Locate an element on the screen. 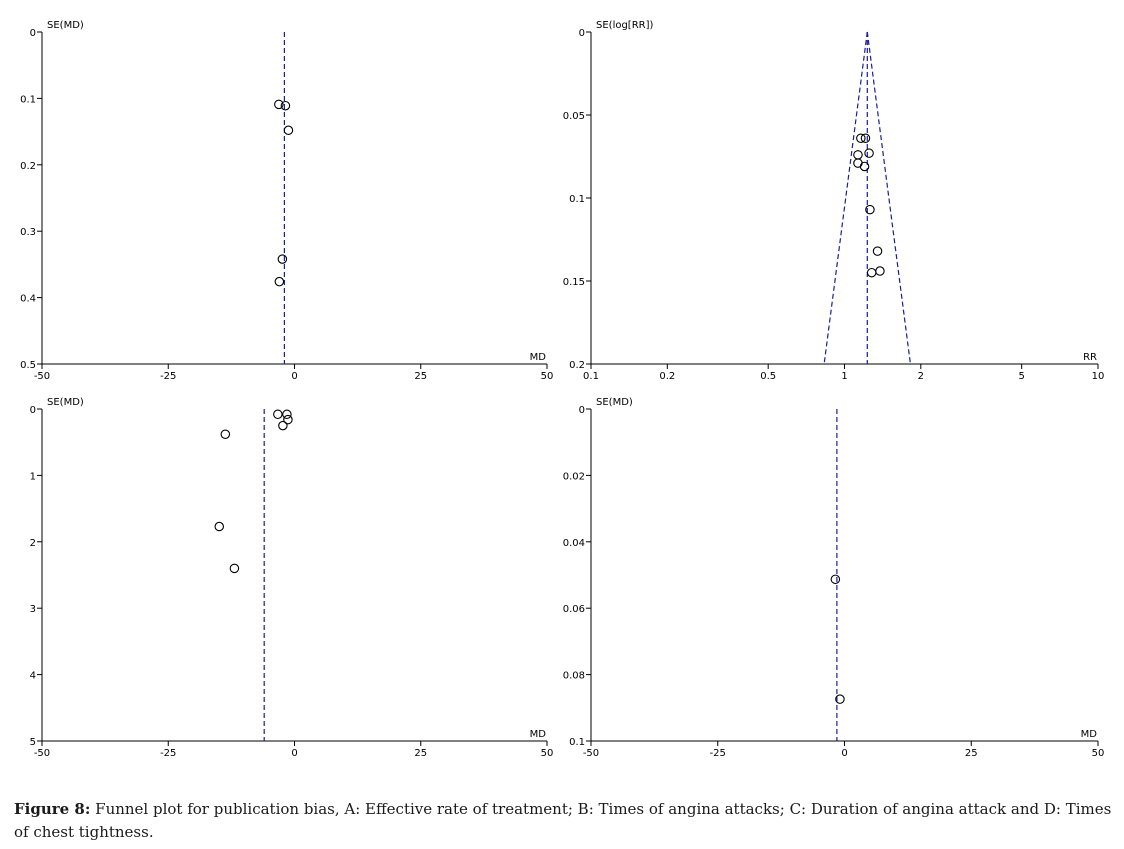  x-tick-label-d: 50 is located at coordinates (1098, 753).